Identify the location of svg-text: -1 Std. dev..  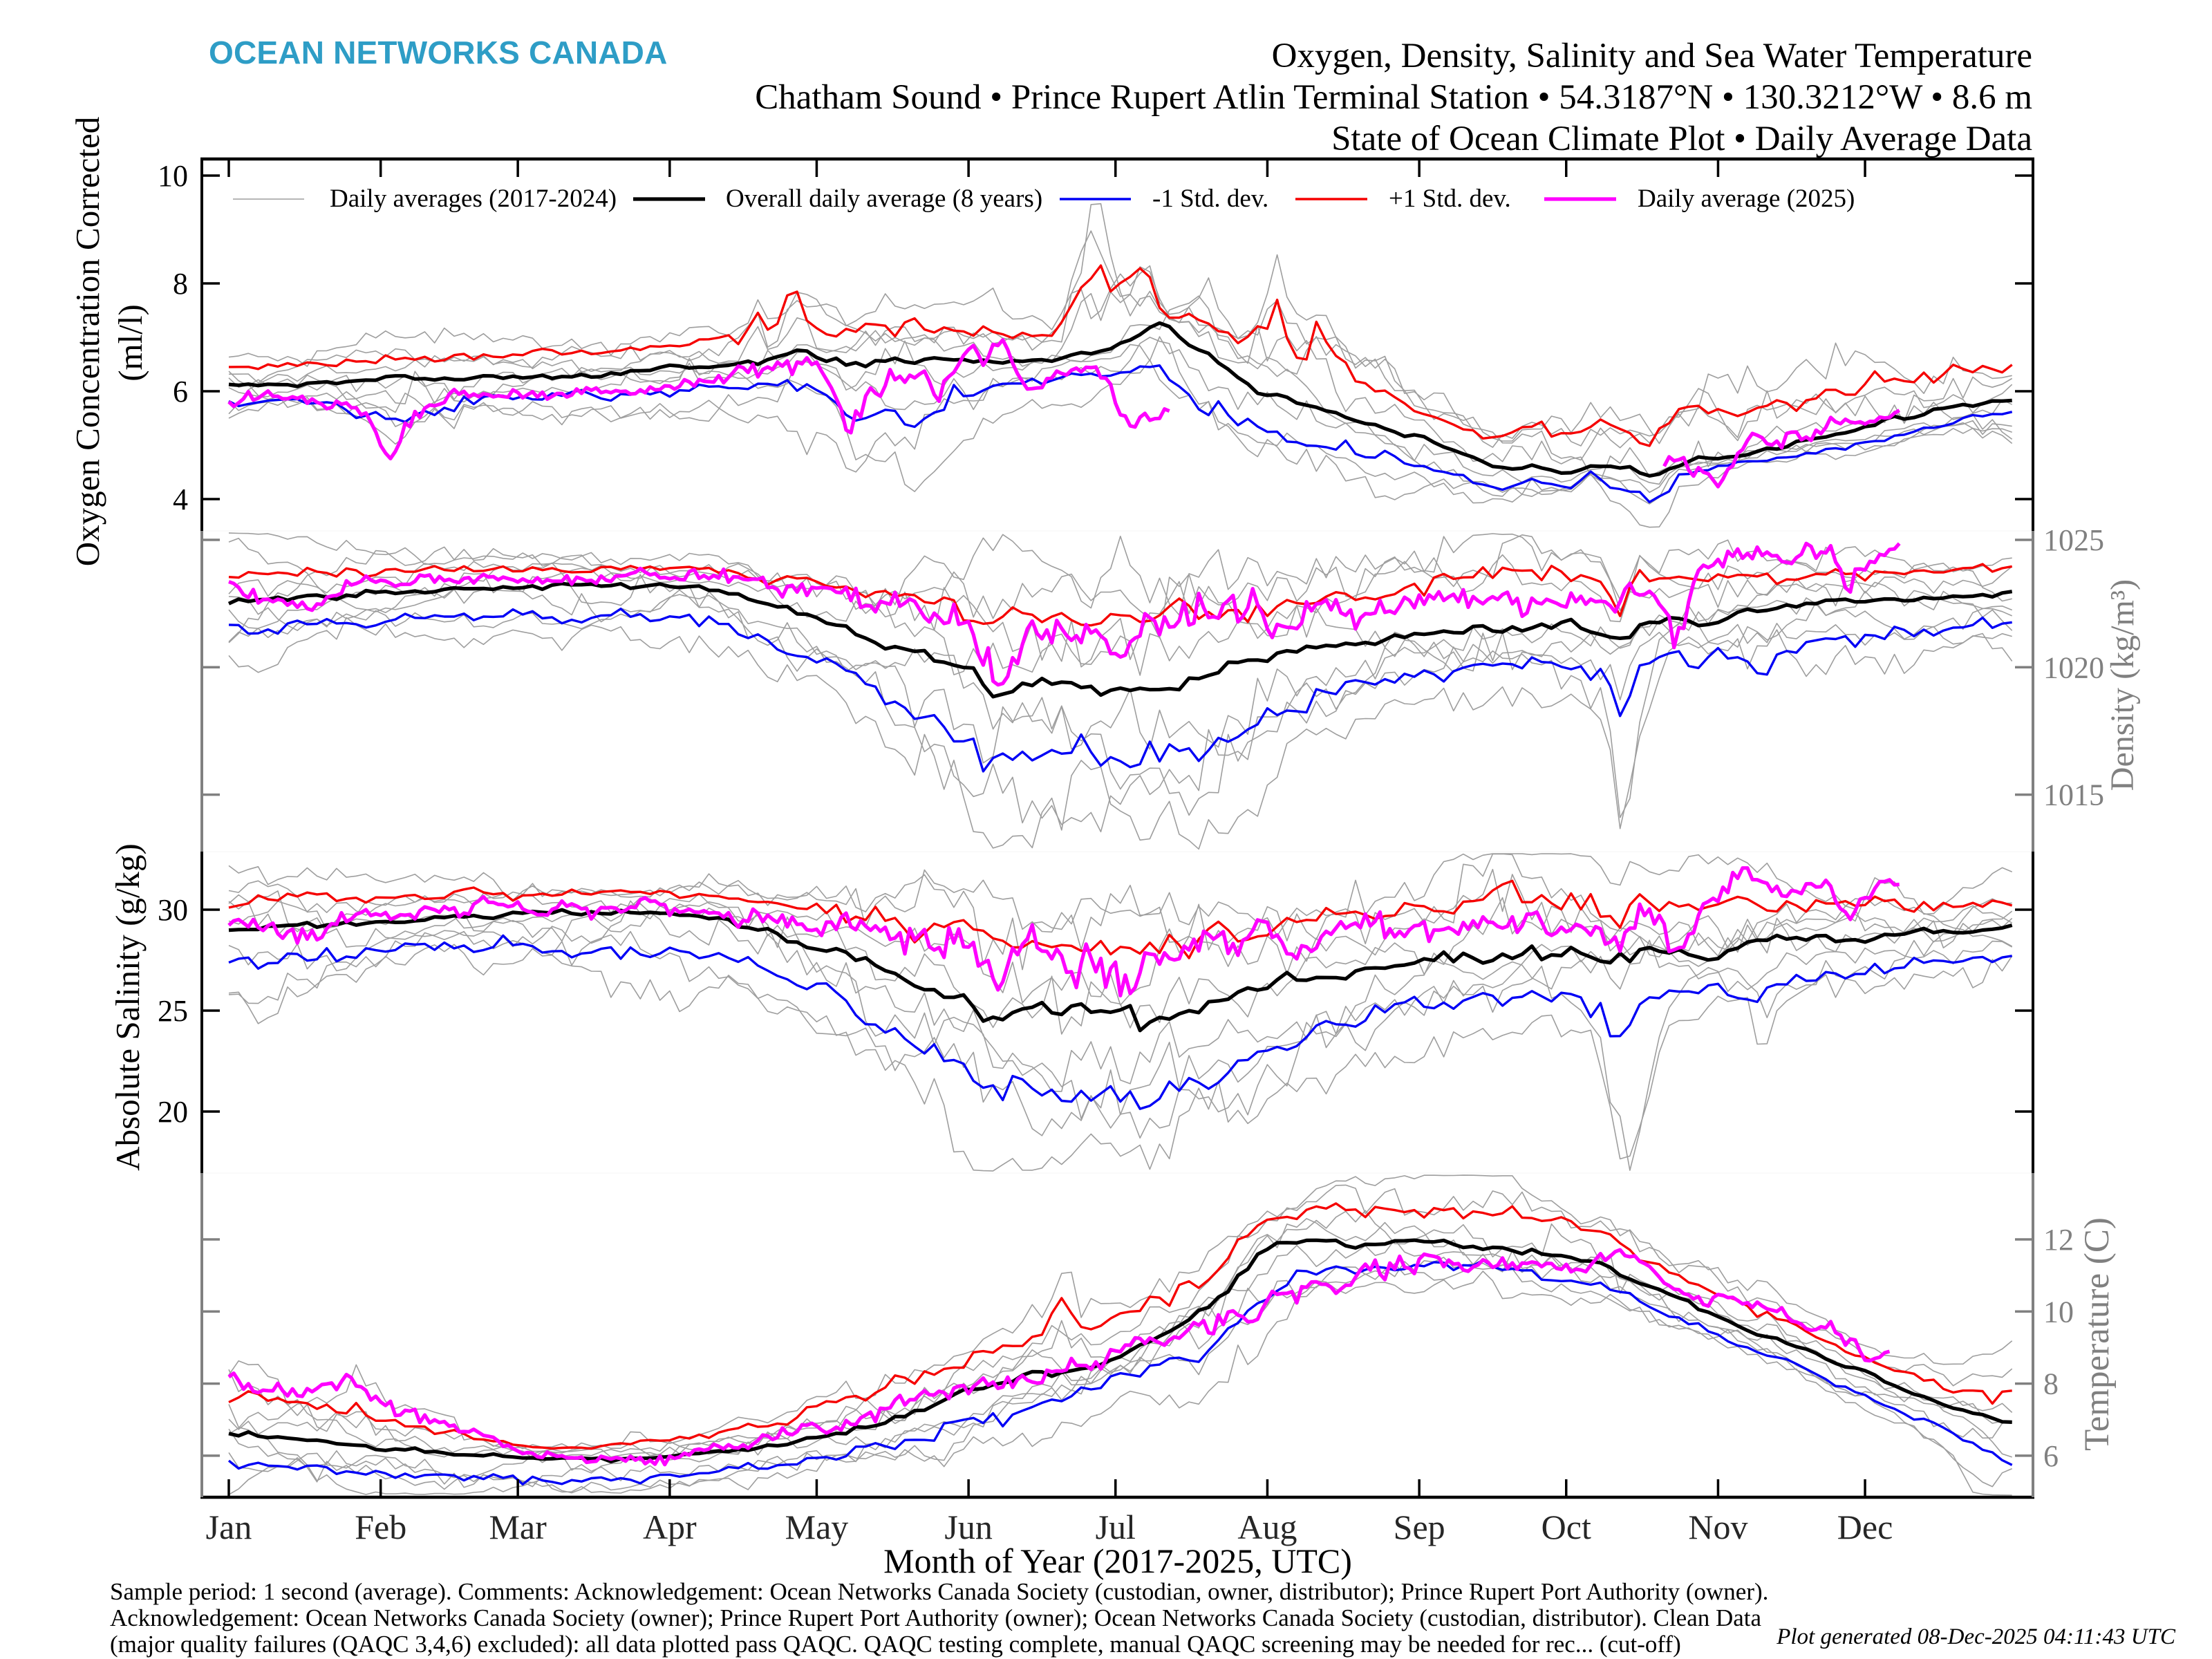
(1210, 199).